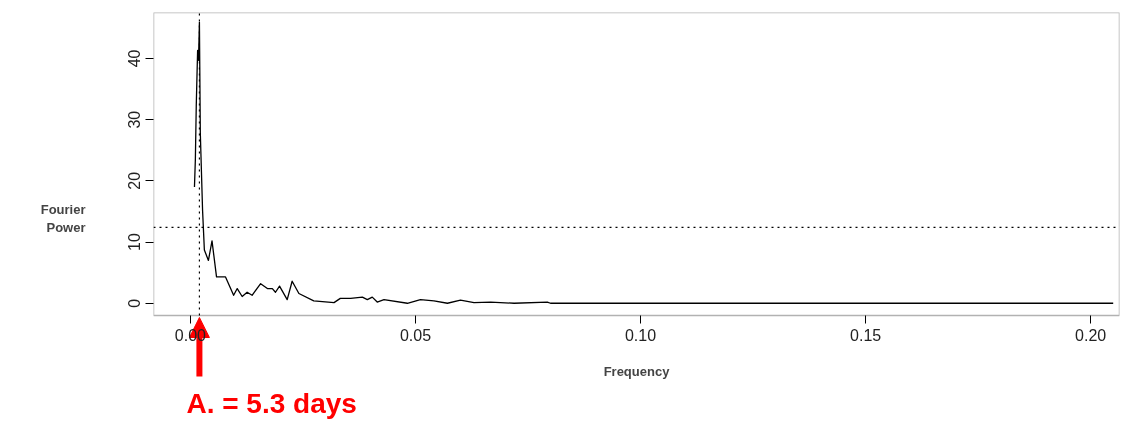 This screenshot has height=423, width=1121. I want to click on y-tick-label: 0, so click(135, 303).